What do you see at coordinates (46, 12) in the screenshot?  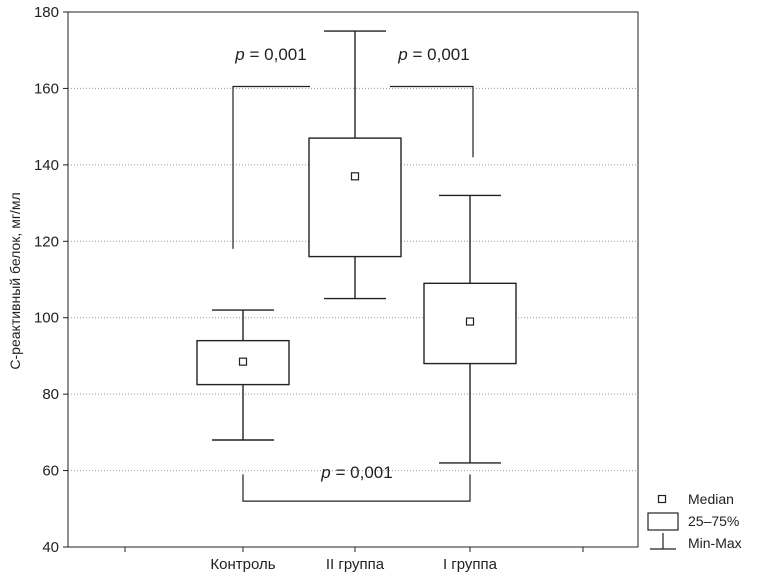 I see `y-tick-label: 180` at bounding box center [46, 12].